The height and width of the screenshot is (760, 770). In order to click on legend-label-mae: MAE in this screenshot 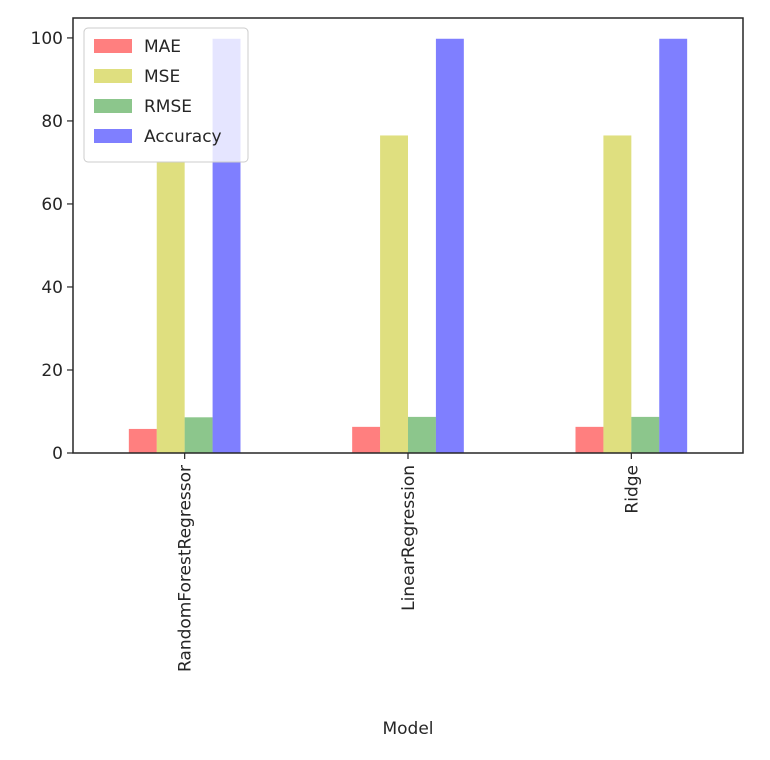, I will do `click(162, 47)`.